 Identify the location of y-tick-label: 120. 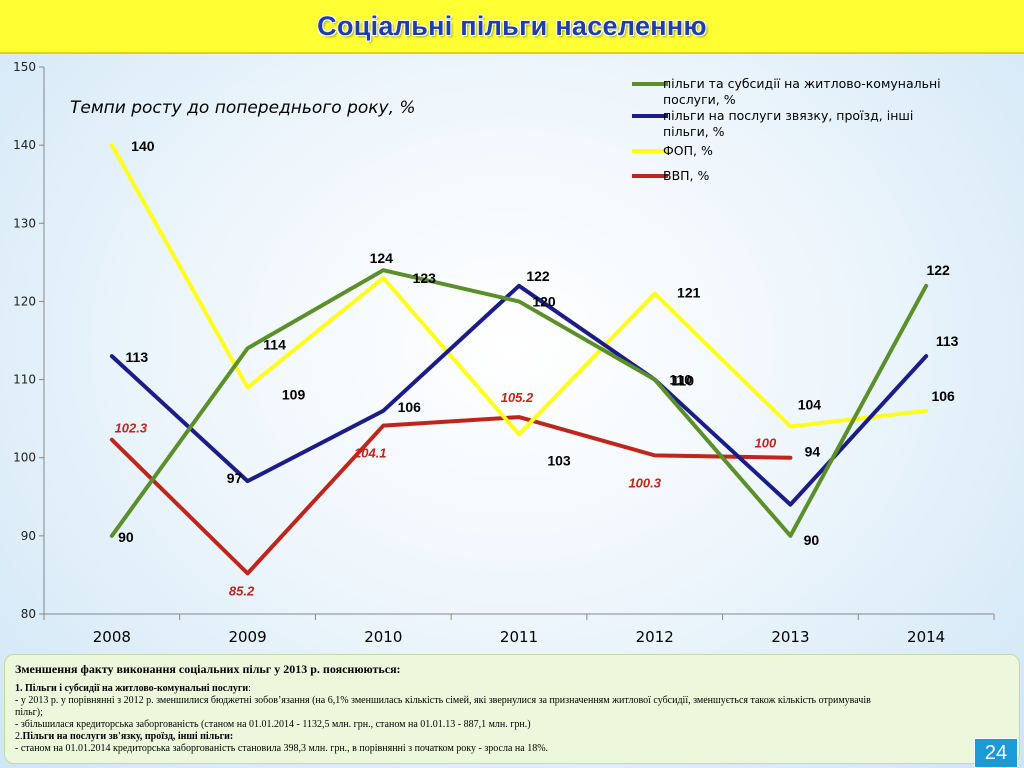
(24, 301).